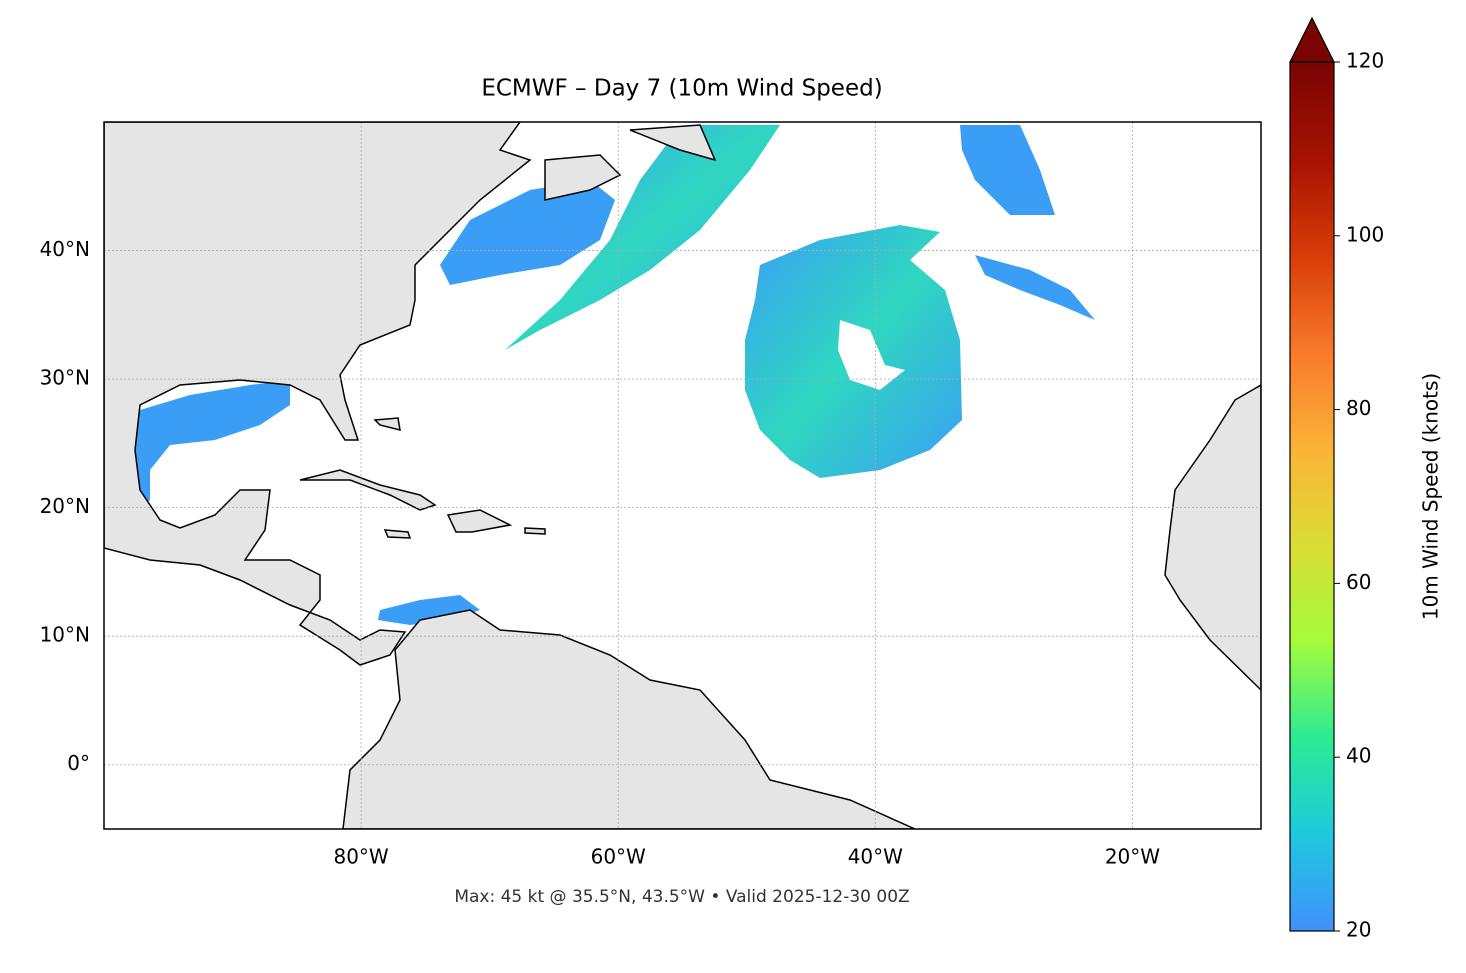 The image size is (1466, 973). Describe the element at coordinates (1365, 234) in the screenshot. I see `colorbar-tick-label: 100` at that location.